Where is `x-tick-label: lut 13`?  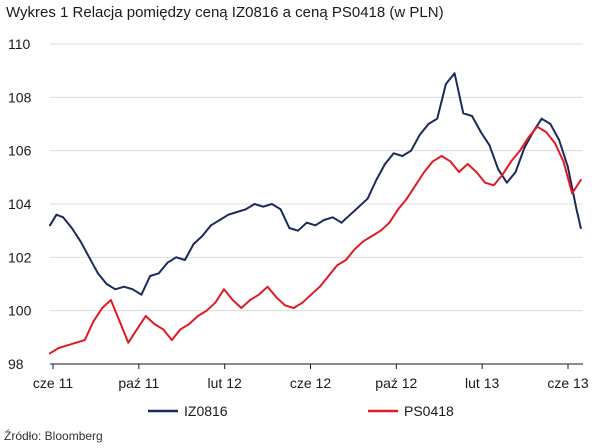
x-tick-label: lut 13 is located at coordinates (482, 383).